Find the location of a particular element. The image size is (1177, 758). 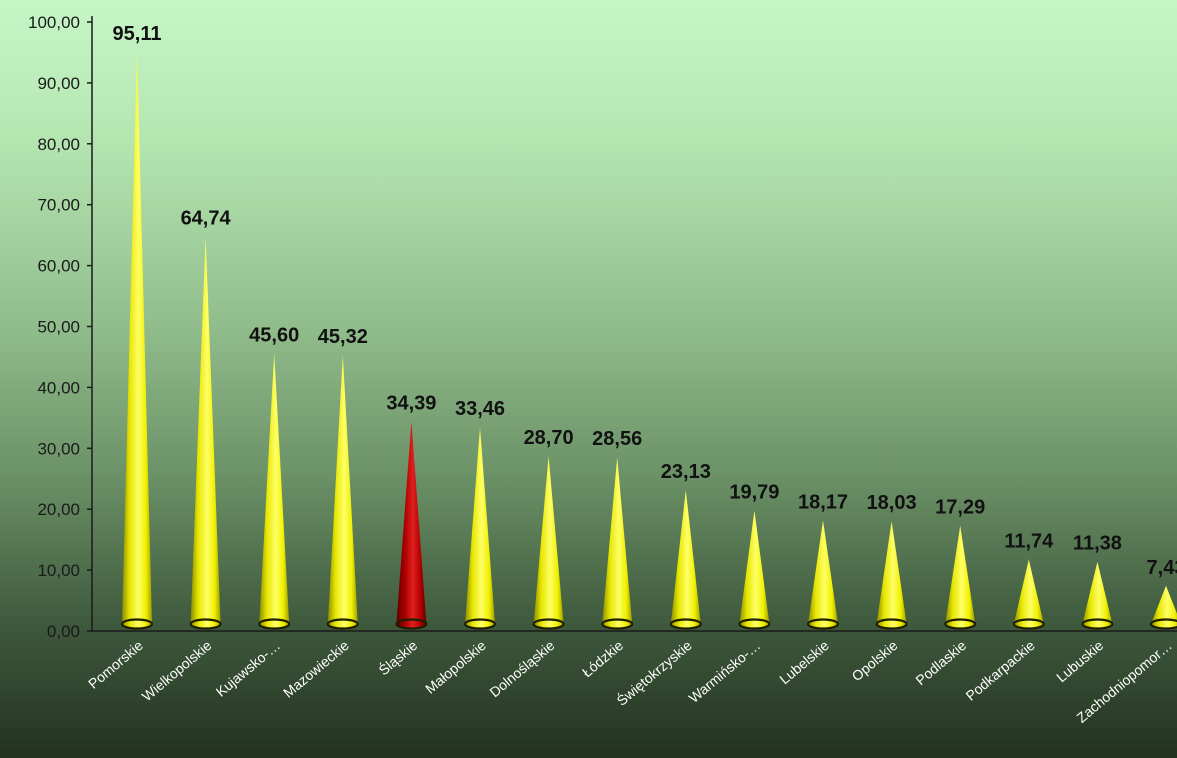

category-label: Lubuskie is located at coordinates (1079, 661).